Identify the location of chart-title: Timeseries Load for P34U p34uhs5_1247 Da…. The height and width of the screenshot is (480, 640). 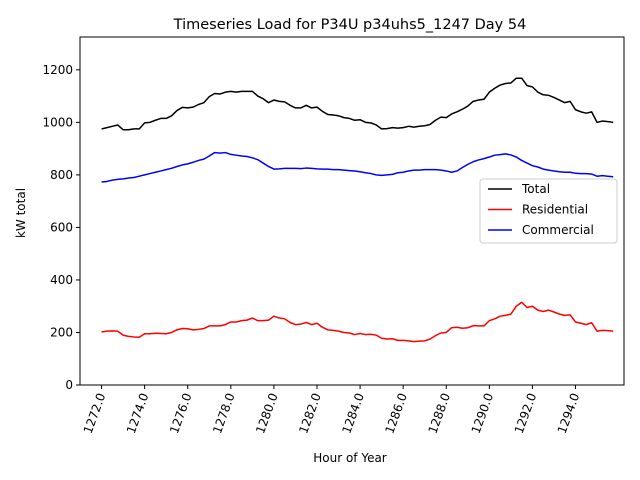
(350, 25).